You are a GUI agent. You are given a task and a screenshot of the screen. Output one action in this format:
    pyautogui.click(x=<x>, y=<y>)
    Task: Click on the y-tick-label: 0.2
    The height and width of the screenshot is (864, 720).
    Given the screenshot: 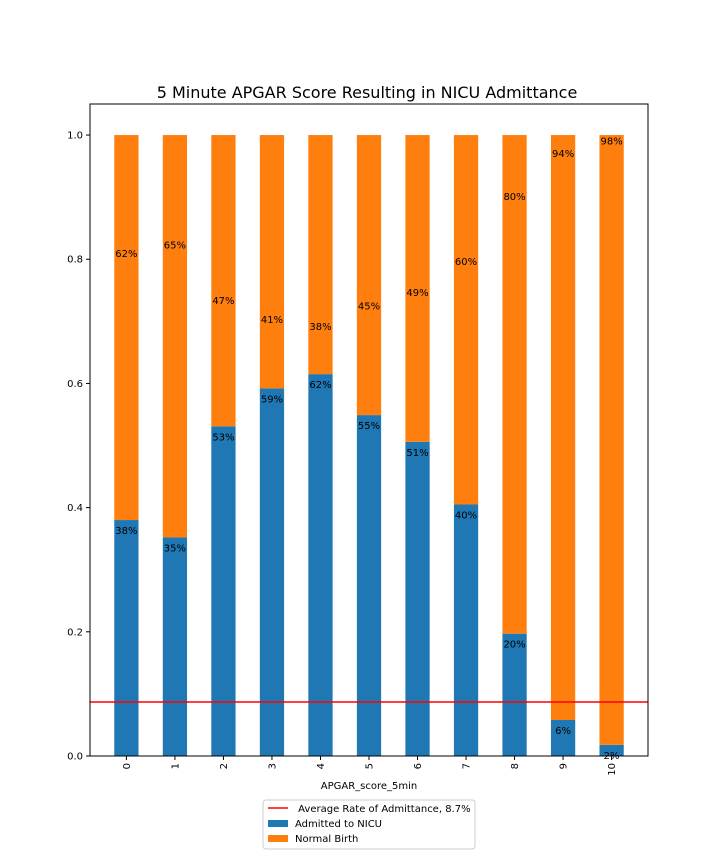 What is the action you would take?
    pyautogui.click(x=75, y=632)
    